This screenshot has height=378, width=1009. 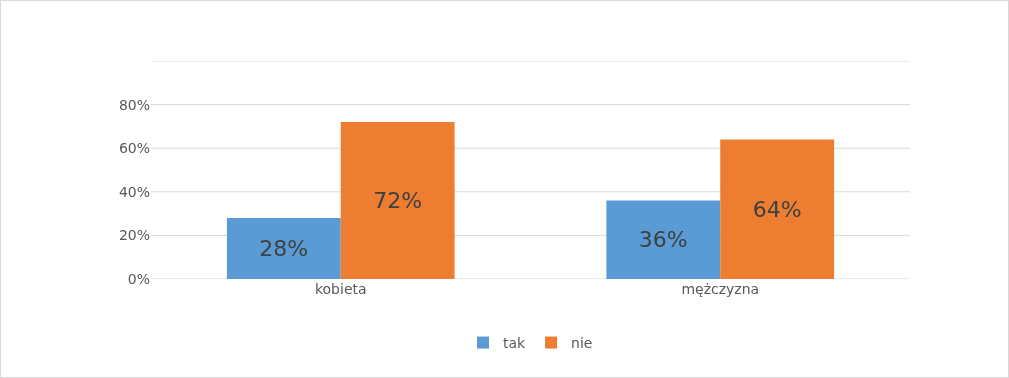 What do you see at coordinates (138, 278) in the screenshot?
I see `y-tick-label: 0%` at bounding box center [138, 278].